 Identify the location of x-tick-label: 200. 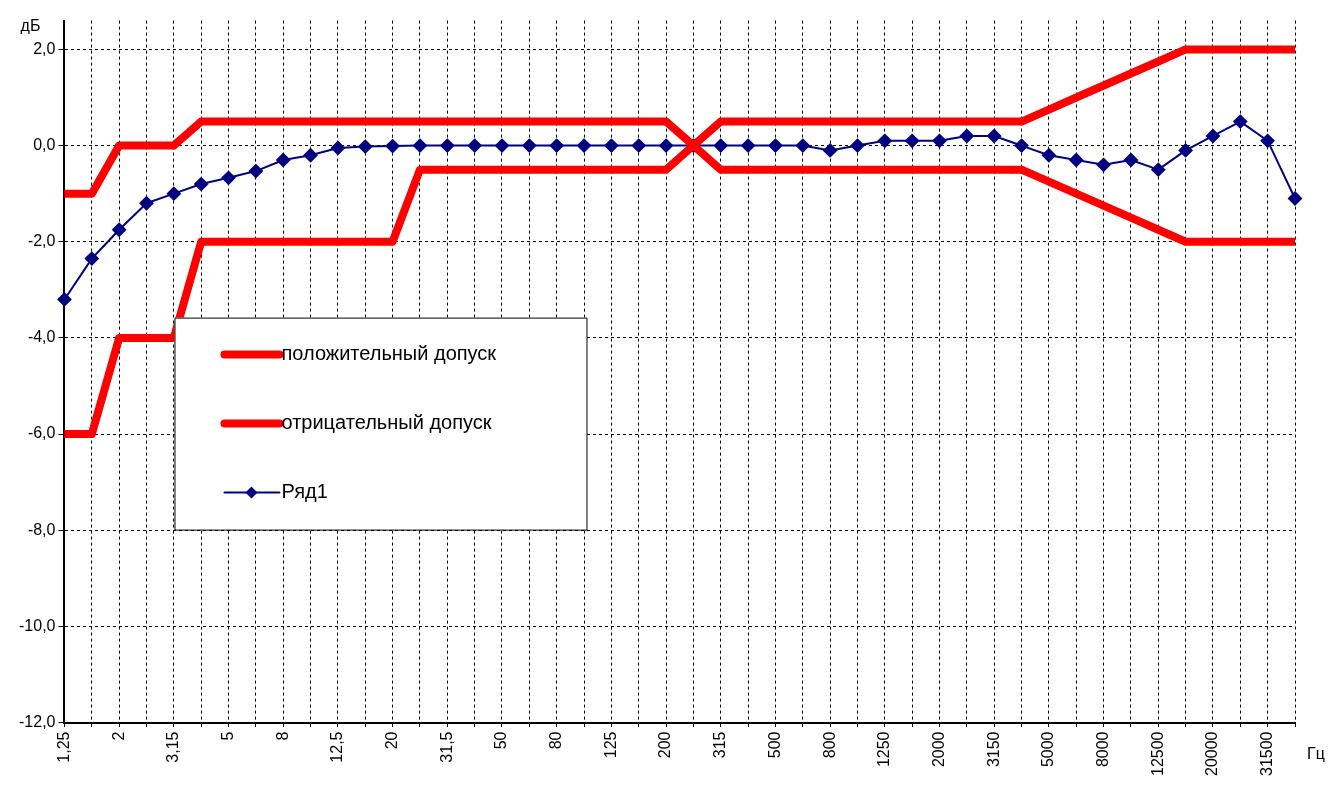
(665, 745).